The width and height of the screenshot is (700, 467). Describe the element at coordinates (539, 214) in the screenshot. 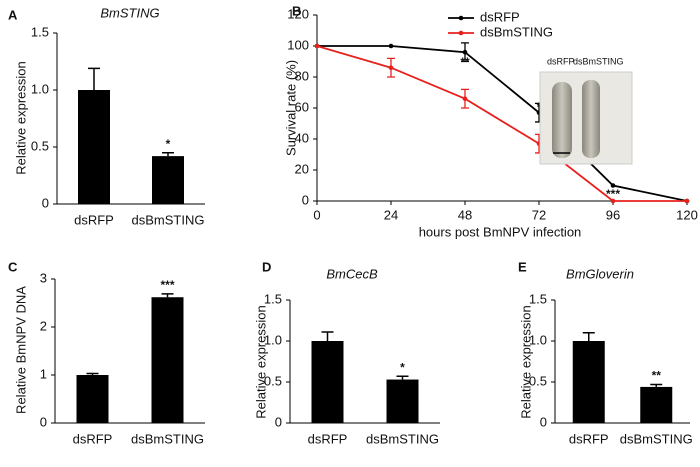

I see `x-tick-label: 72` at that location.